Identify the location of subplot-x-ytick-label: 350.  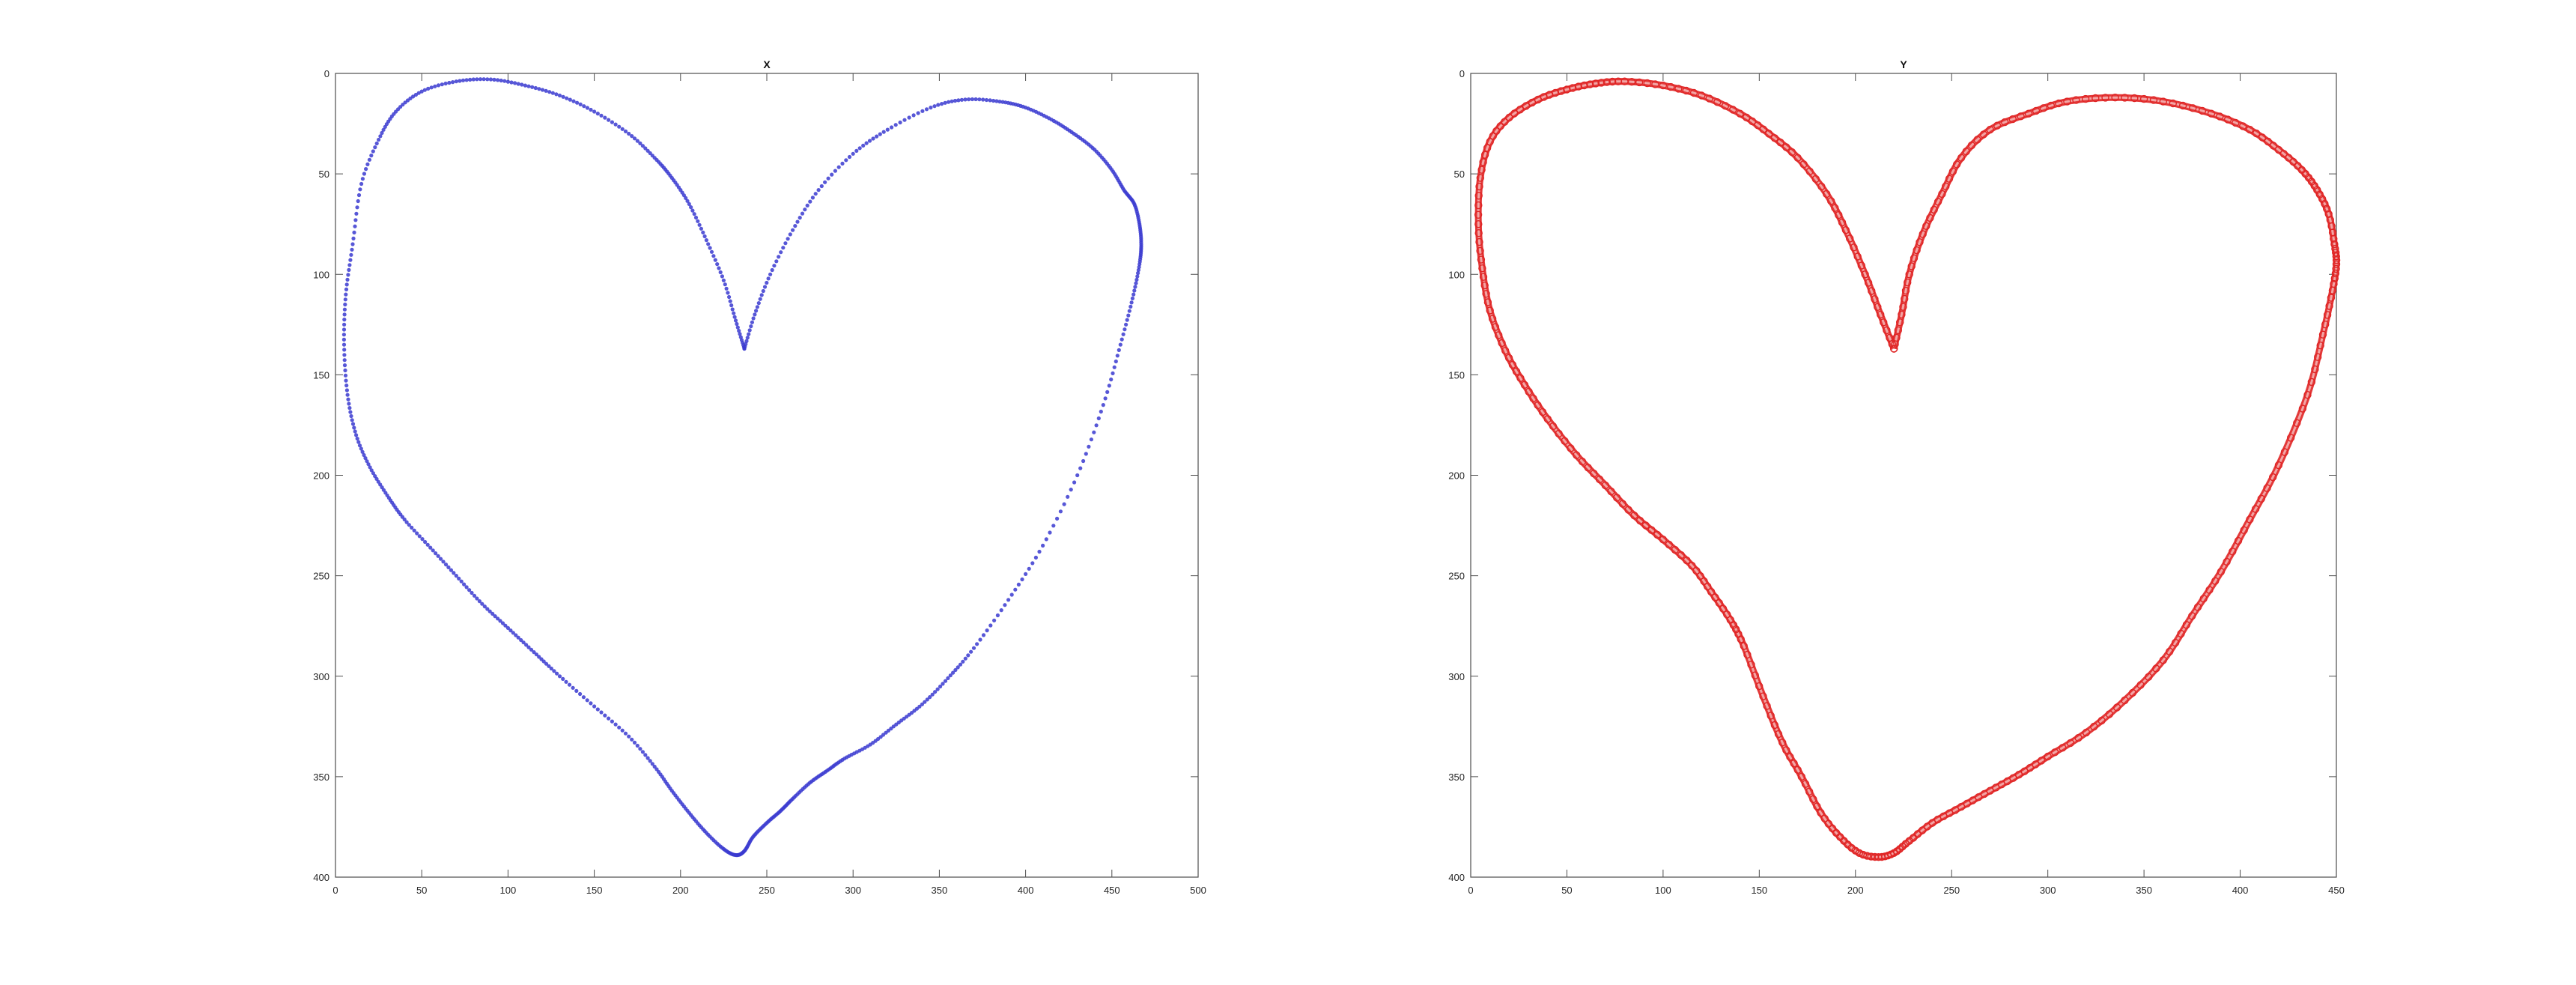
(321, 777).